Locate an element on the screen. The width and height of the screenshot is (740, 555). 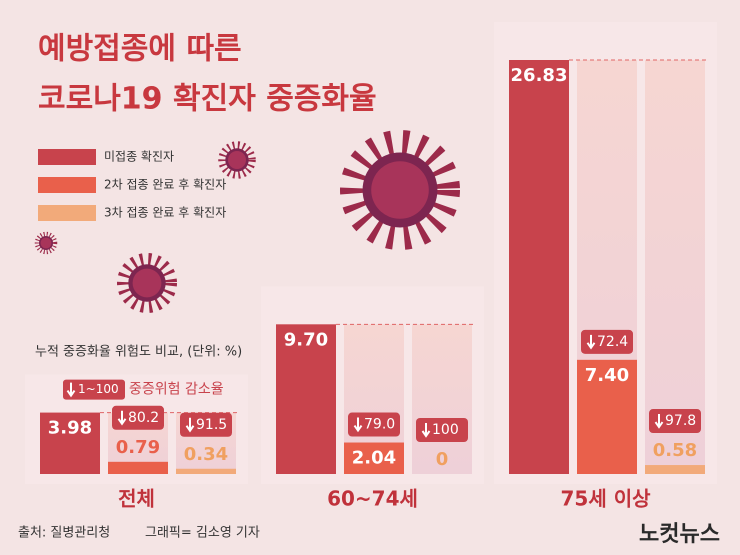
reduction-label: 100 is located at coordinates (445, 430).